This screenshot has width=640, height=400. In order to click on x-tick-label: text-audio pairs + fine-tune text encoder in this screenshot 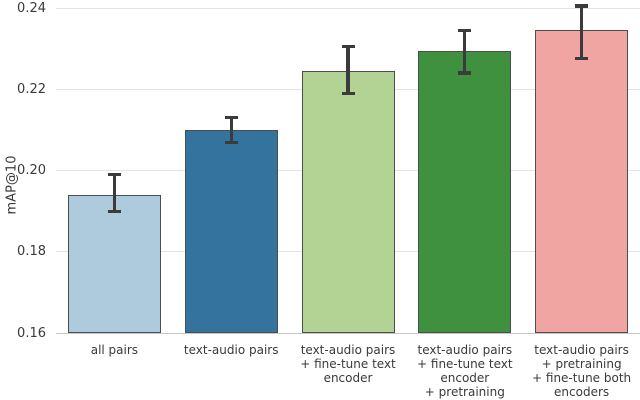, I will do `click(348, 364)`.